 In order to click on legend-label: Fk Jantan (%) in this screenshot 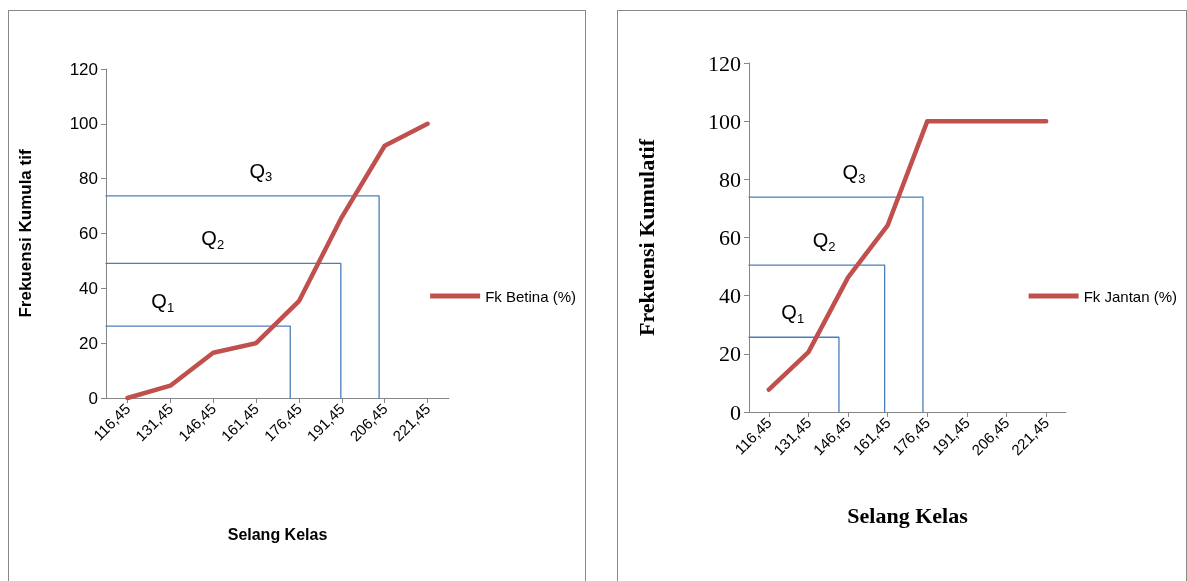, I will do `click(1130, 296)`.